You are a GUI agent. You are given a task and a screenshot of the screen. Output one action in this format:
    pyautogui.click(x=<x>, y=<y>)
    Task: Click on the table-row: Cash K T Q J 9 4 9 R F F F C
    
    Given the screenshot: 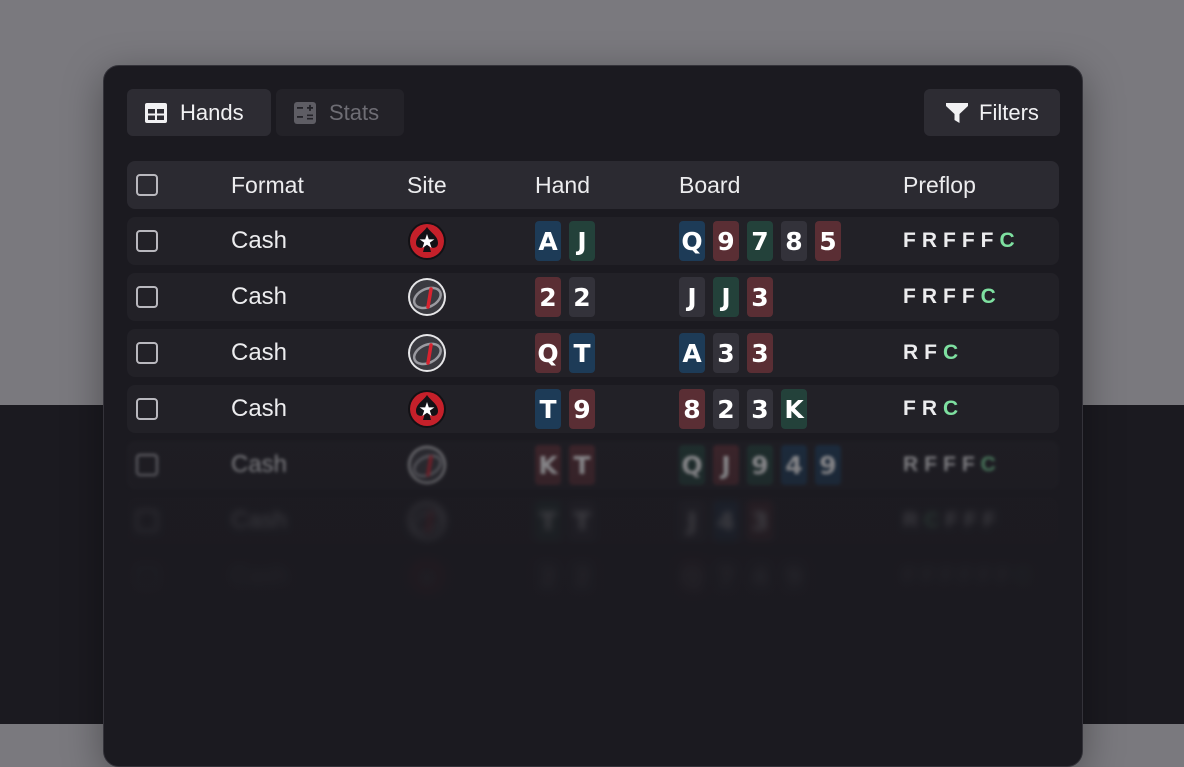 What is the action you would take?
    pyautogui.click(x=593, y=465)
    